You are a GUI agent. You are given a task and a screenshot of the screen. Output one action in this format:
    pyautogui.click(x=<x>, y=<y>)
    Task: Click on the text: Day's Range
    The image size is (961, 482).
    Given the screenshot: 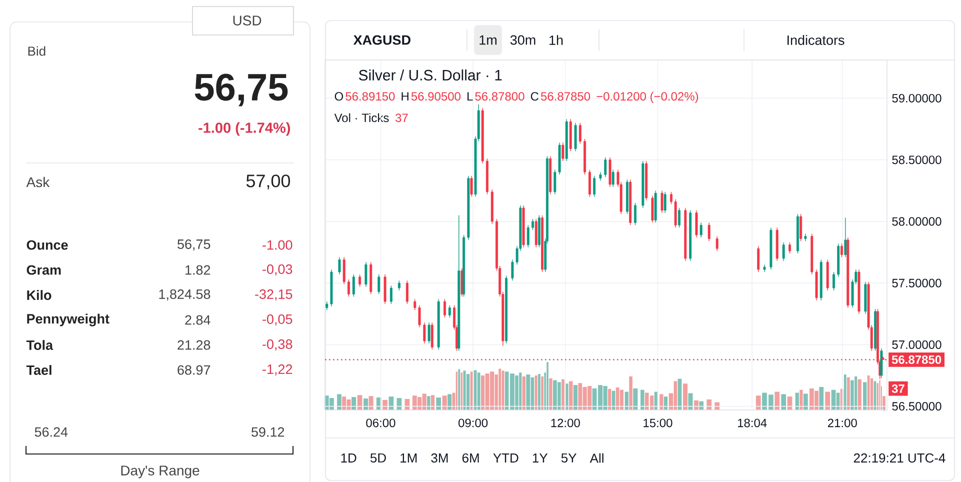 What is the action you would take?
    pyautogui.click(x=160, y=472)
    